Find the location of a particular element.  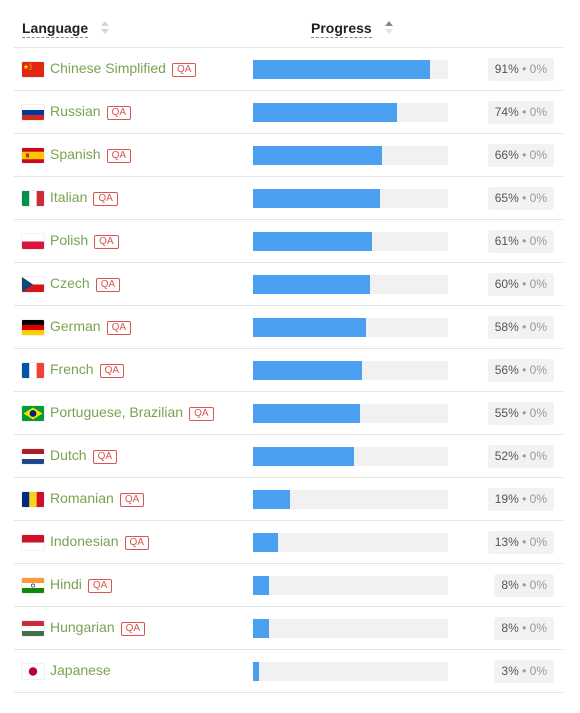

table-row: Indonesian QA 13% • 0% is located at coordinates (288, 542).